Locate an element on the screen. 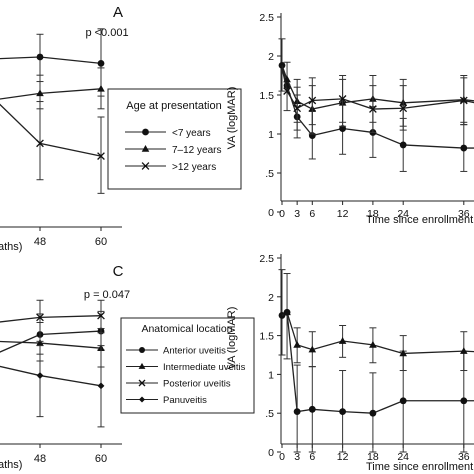  panel-d-y-tick-label: 0 is located at coordinates (271, 453).